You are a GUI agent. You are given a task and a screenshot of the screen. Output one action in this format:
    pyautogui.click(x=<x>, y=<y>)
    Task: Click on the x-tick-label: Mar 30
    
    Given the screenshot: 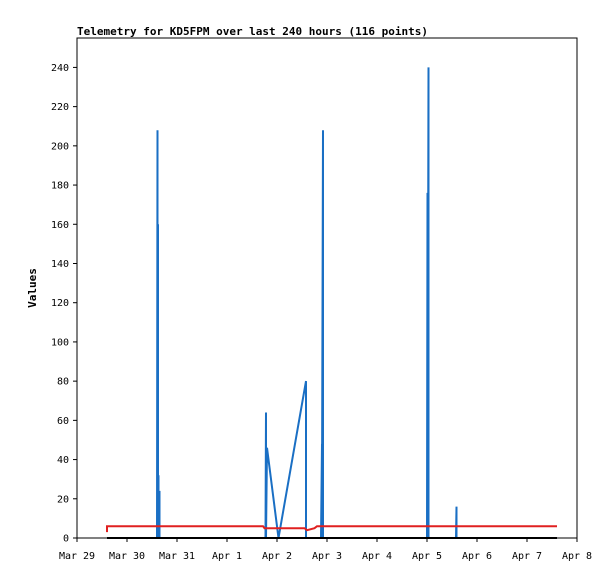 What is the action you would take?
    pyautogui.click(x=127, y=556)
    